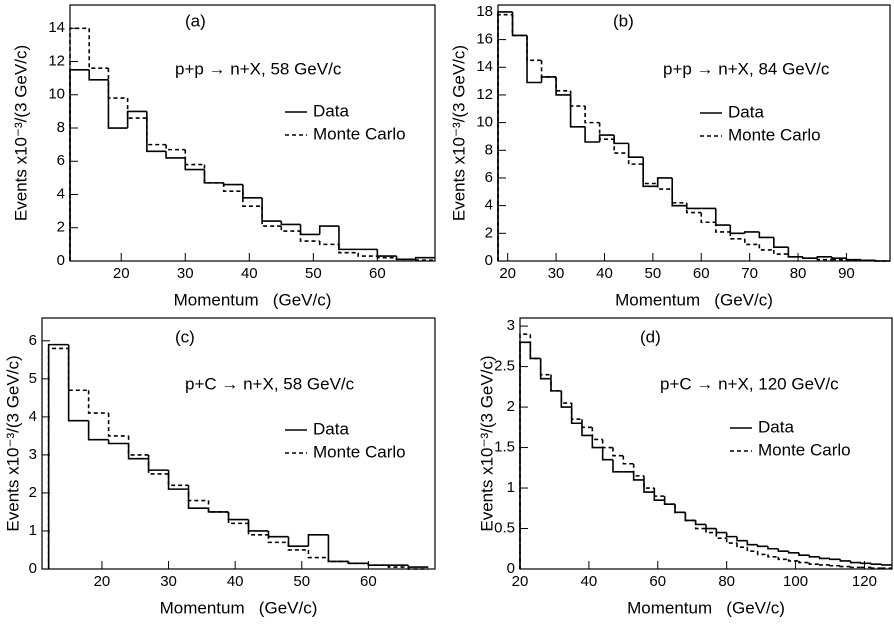 Image resolution: width=894 pixels, height=627 pixels. What do you see at coordinates (484, 122) in the screenshot?
I see `y-tick-label: 10` at bounding box center [484, 122].